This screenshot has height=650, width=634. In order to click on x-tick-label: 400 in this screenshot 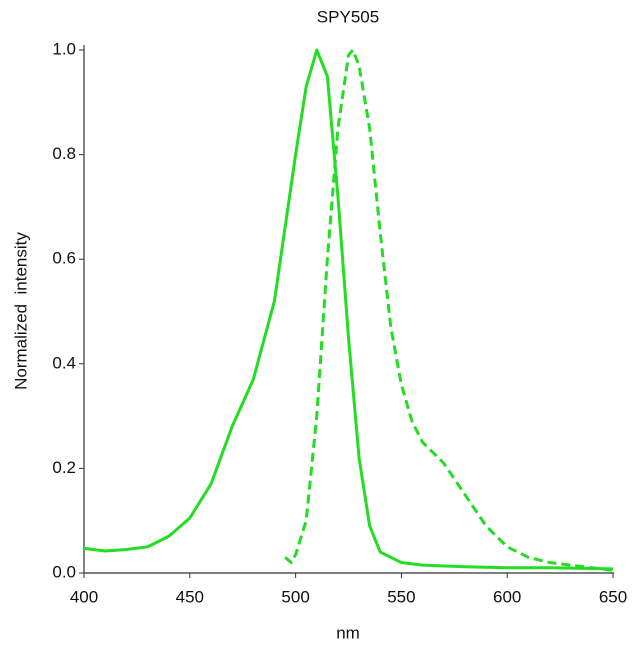, I will do `click(84, 596)`.